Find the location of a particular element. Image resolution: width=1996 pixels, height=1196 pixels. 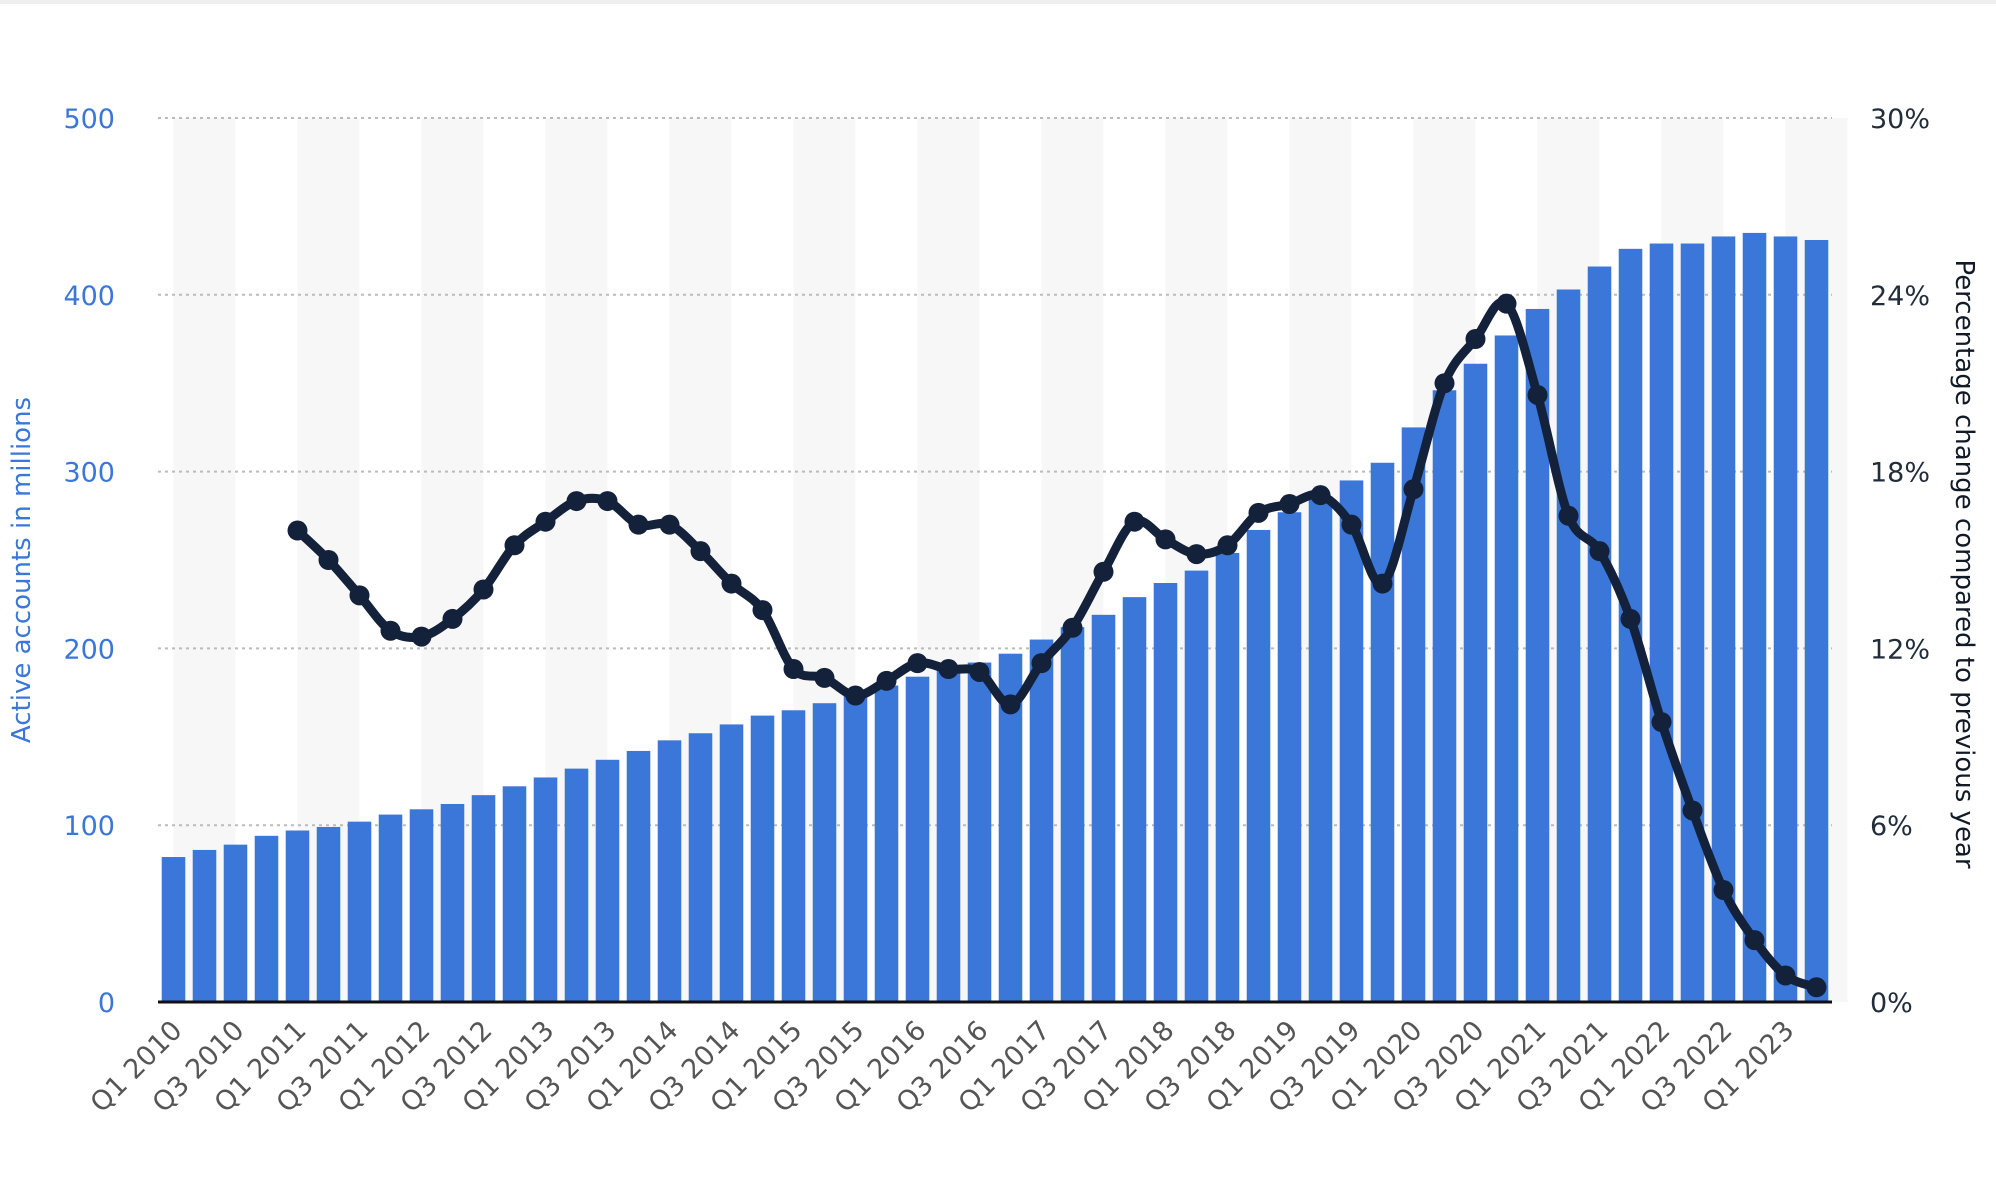

top-border is located at coordinates (998, 2).